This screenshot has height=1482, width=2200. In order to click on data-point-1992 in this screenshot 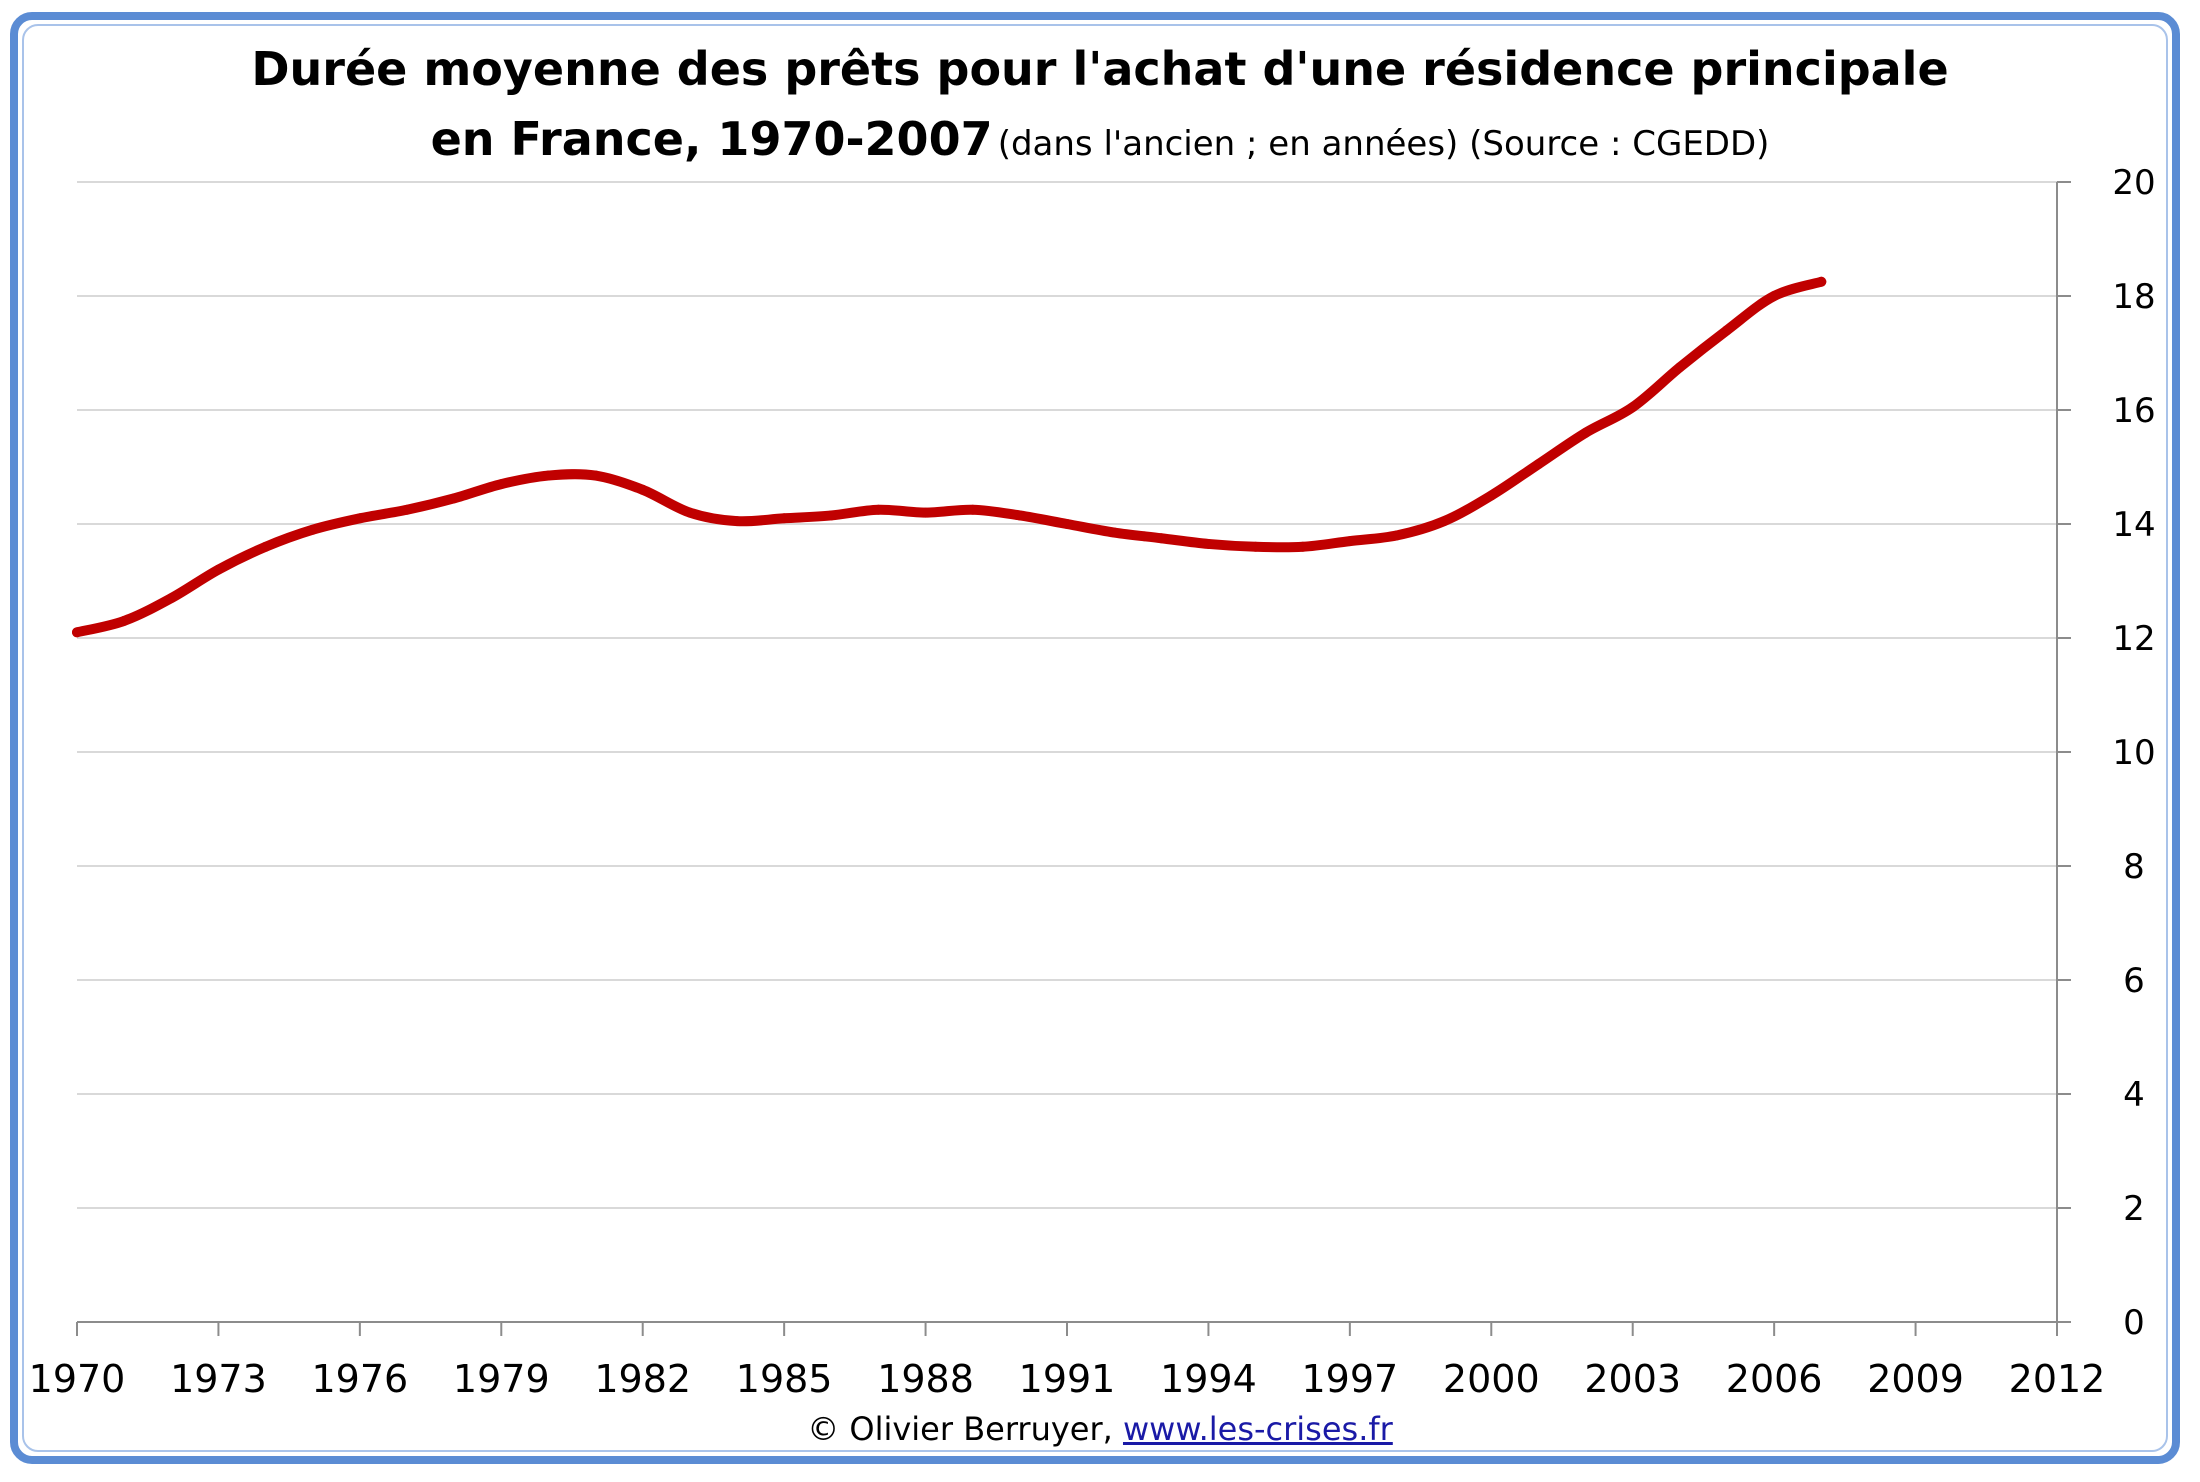, I will do `click(1114, 532)`.